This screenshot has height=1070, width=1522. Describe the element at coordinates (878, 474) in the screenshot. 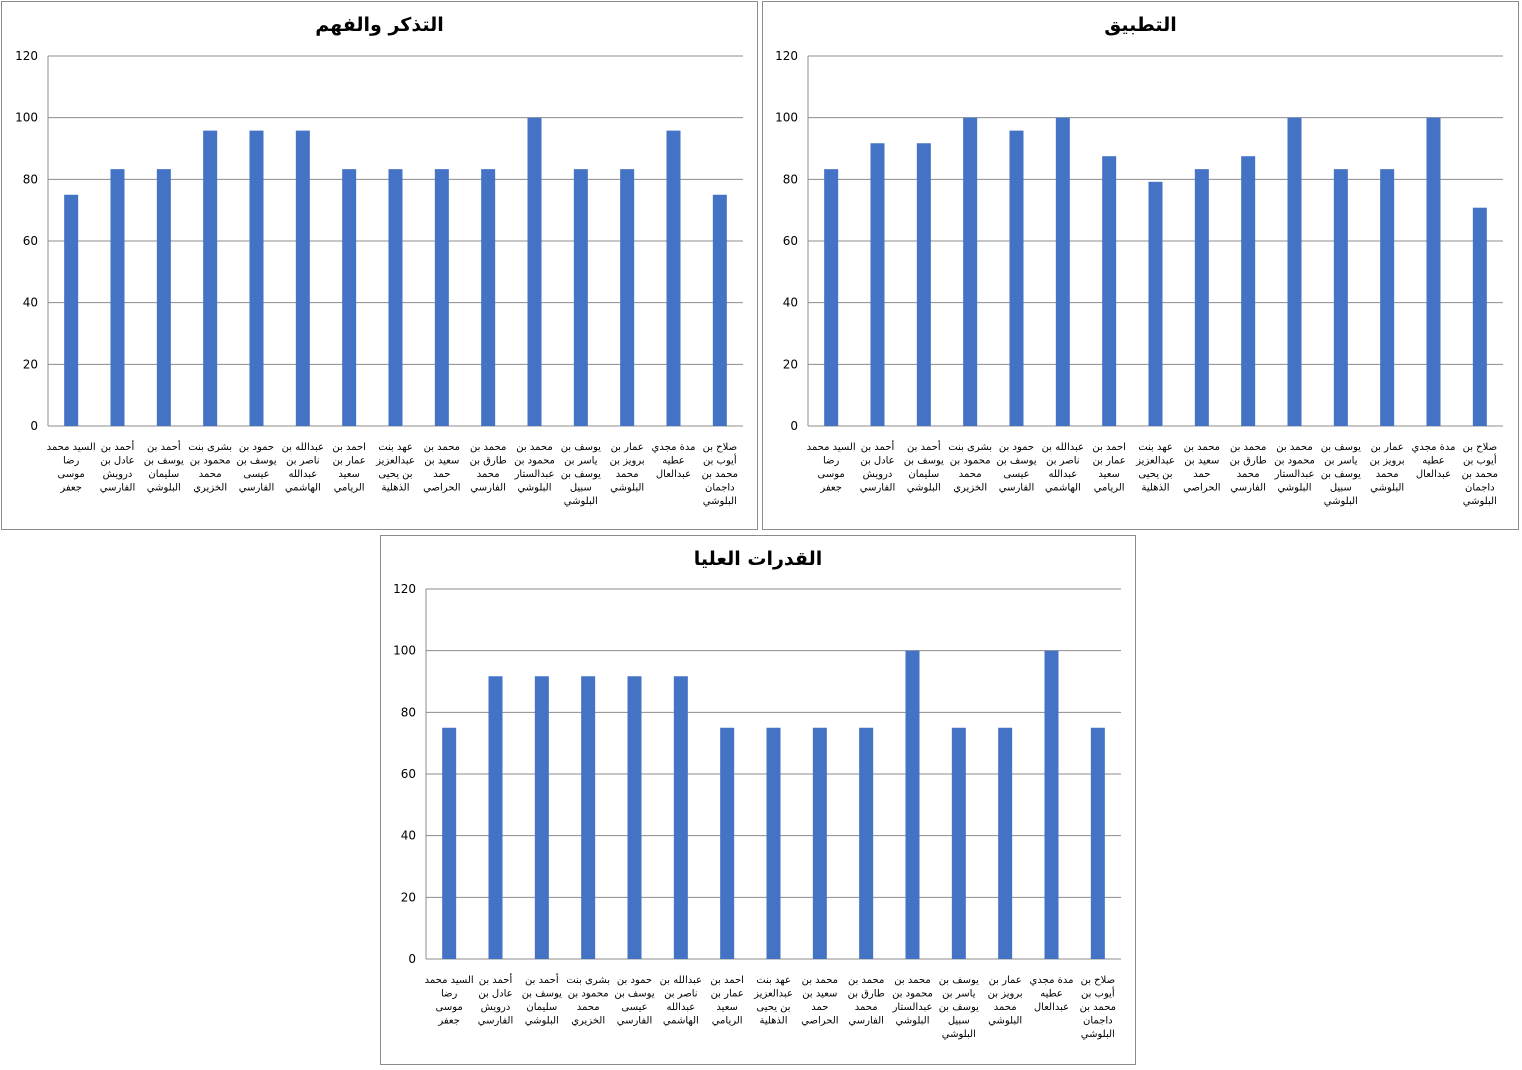

I see `x-tick-label-line: درويش` at that location.